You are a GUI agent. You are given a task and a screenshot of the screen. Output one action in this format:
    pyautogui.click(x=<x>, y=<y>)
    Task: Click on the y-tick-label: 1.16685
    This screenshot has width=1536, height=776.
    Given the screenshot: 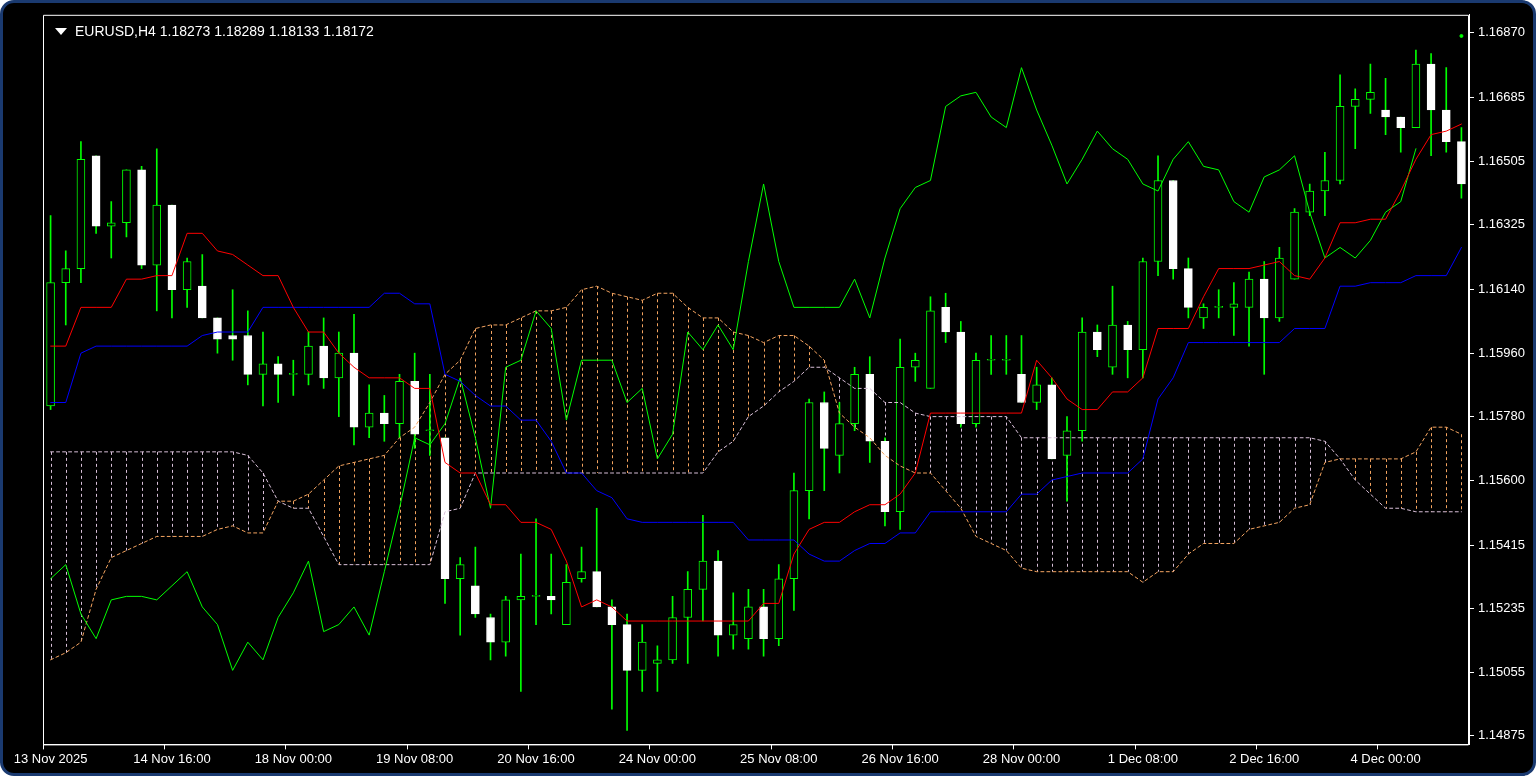 What is the action you would take?
    pyautogui.click(x=1502, y=97)
    